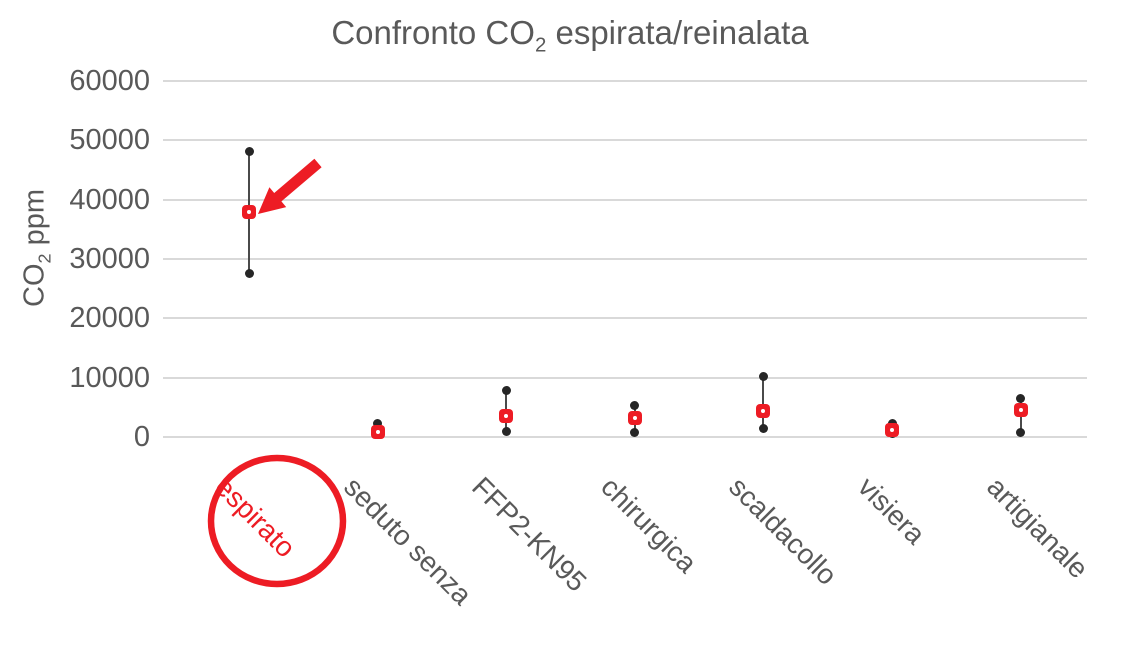 The width and height of the screenshot is (1140, 646). I want to click on chart-title: Confronto CO2 espirata/reinalata, so click(570, 36).